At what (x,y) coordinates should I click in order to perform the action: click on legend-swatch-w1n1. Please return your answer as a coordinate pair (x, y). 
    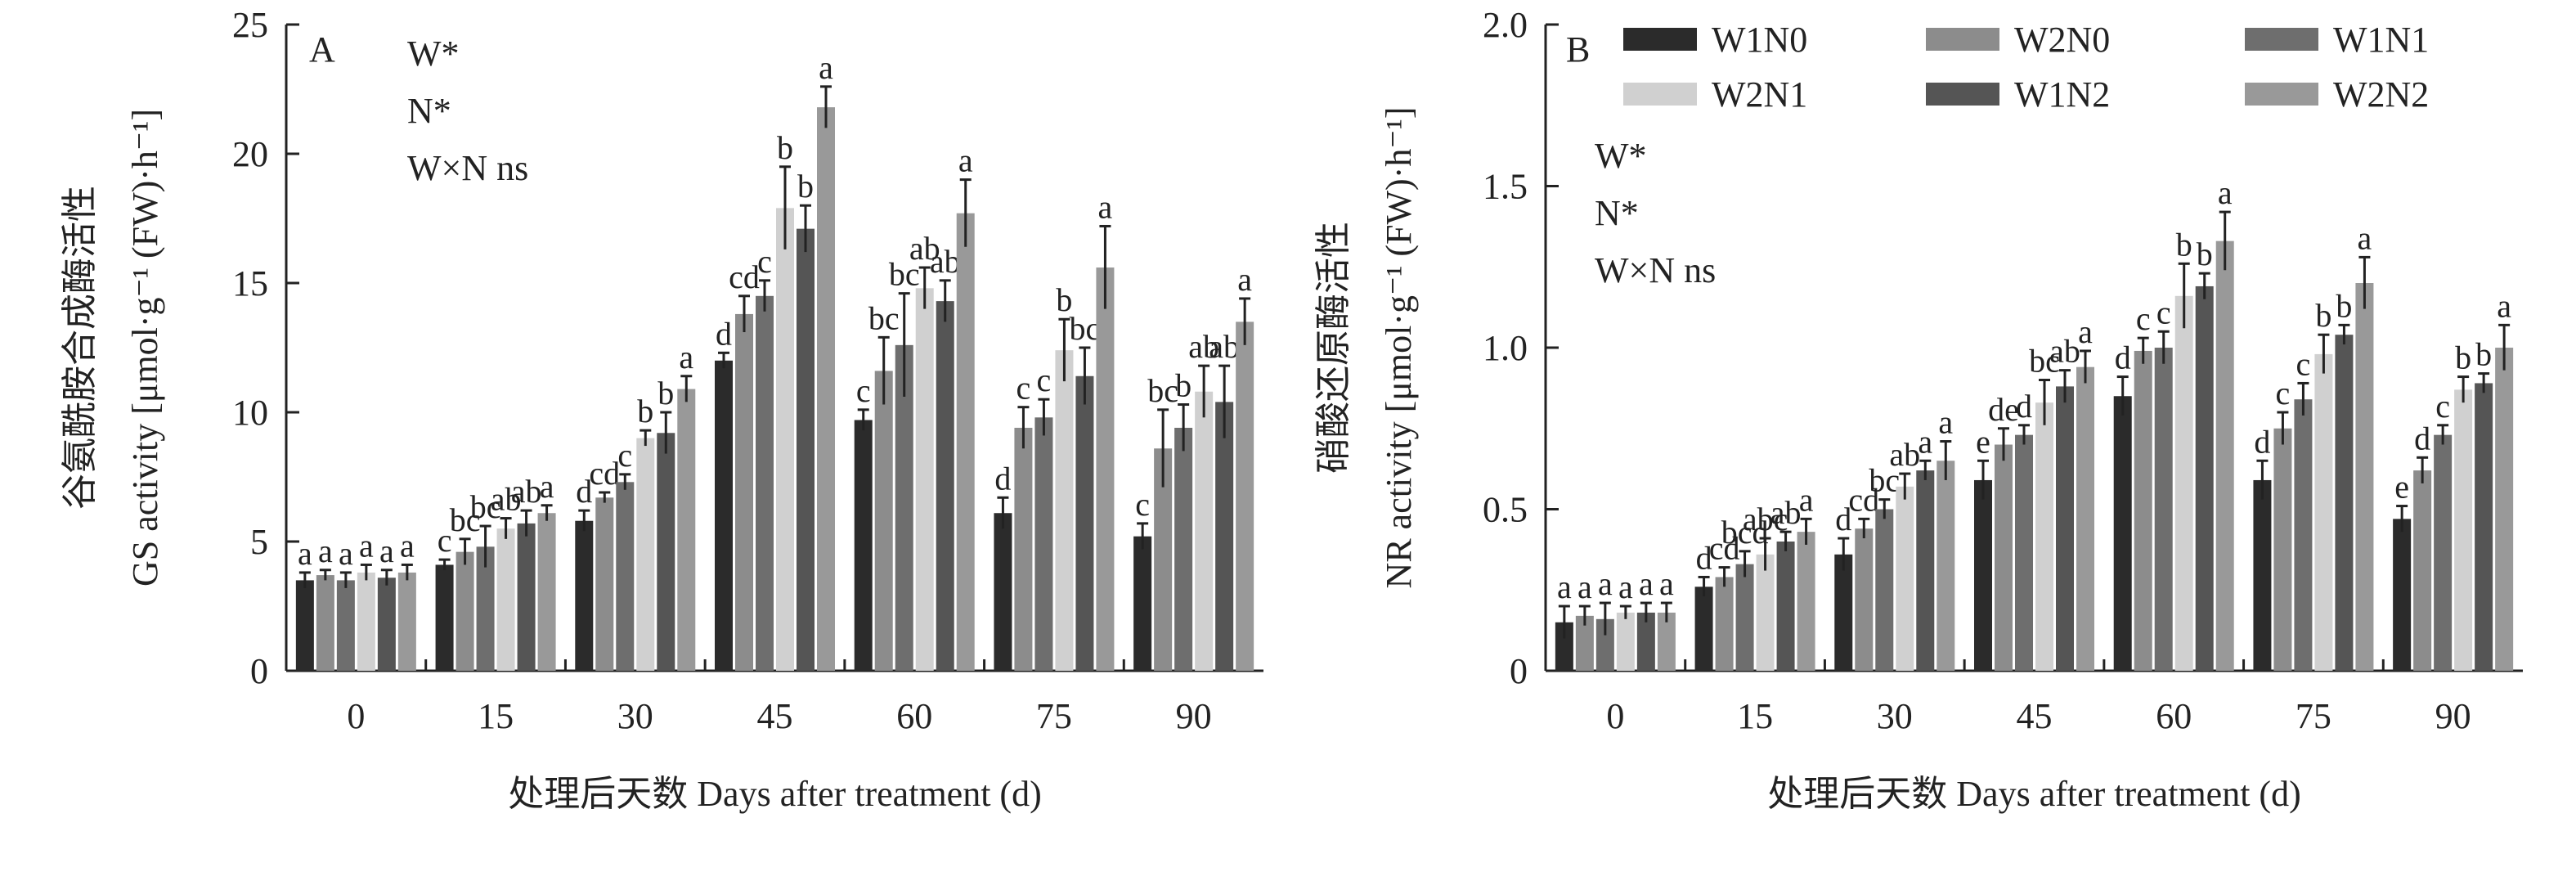
    Looking at the image, I should click on (2282, 39).